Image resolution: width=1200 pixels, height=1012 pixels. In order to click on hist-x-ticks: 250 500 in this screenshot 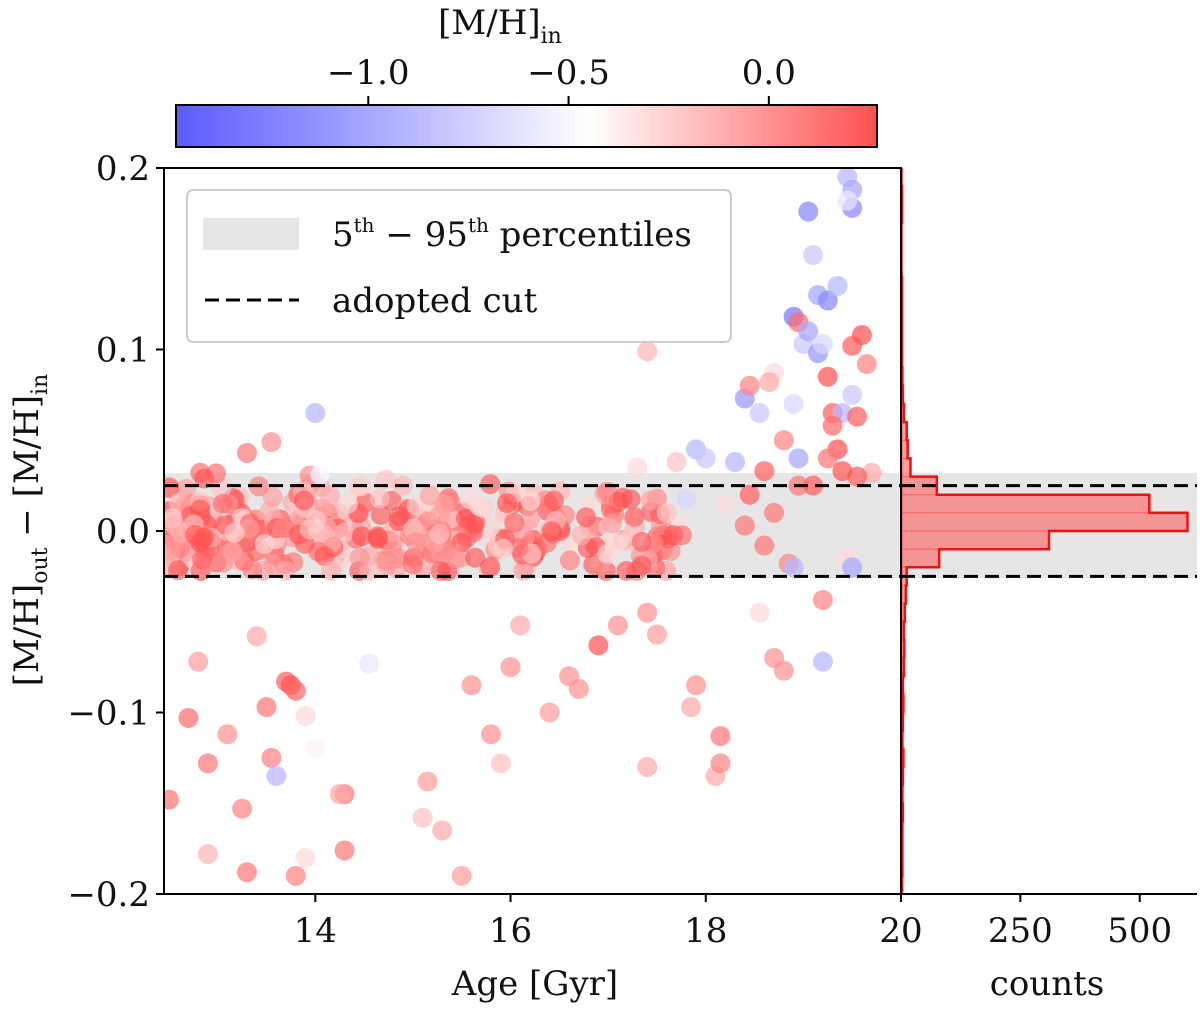, I will do `click(1036, 922)`.